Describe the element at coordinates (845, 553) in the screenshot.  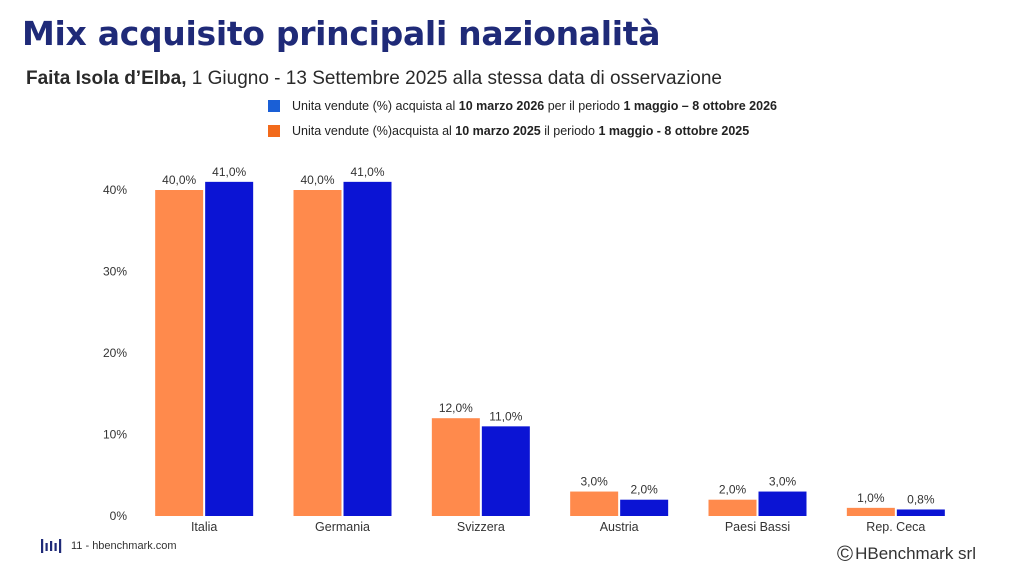
I see `copyright-icon: ©` at that location.